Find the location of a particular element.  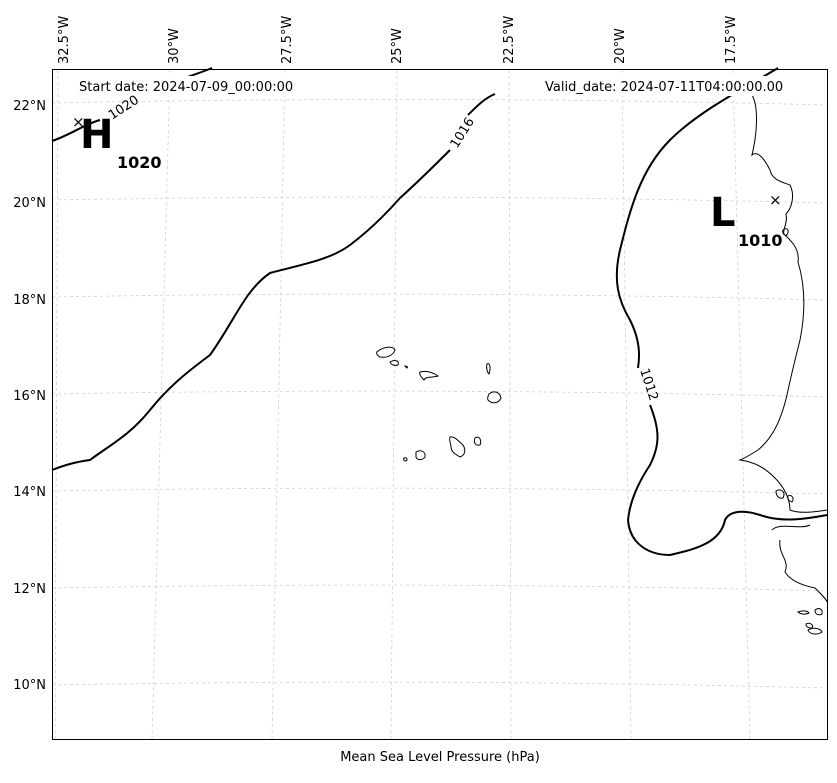

lon-label: 30°W is located at coordinates (174, 46).